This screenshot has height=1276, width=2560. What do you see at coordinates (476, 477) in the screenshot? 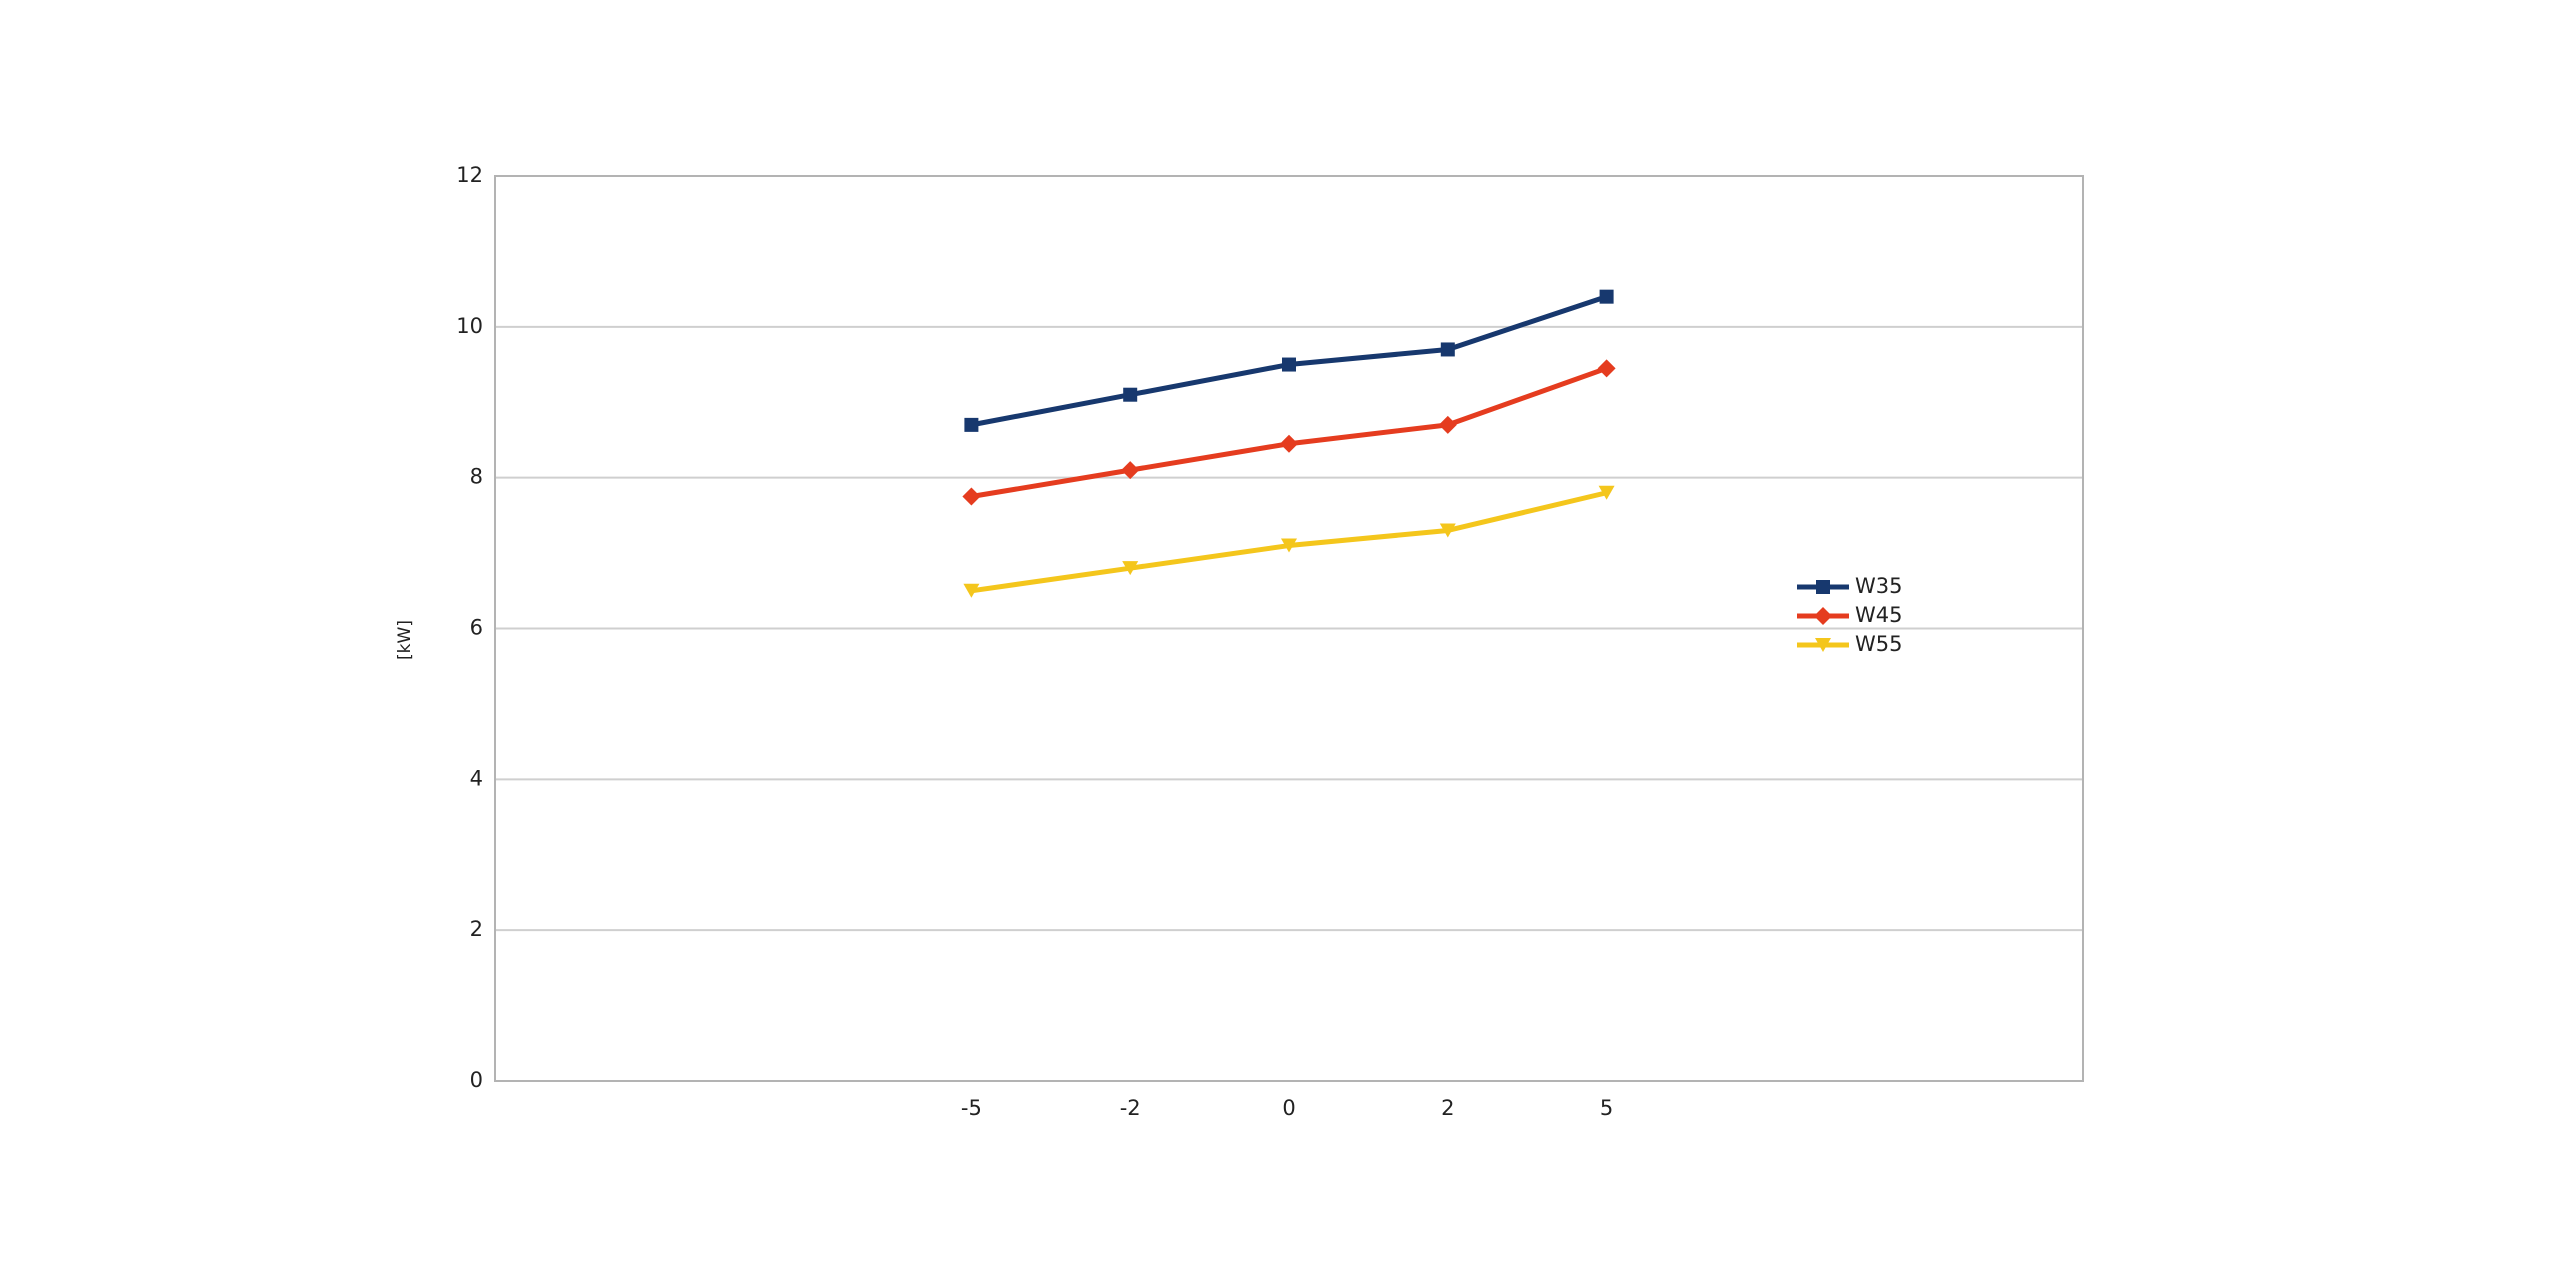
I see `y-tick-label: 8` at bounding box center [476, 477].